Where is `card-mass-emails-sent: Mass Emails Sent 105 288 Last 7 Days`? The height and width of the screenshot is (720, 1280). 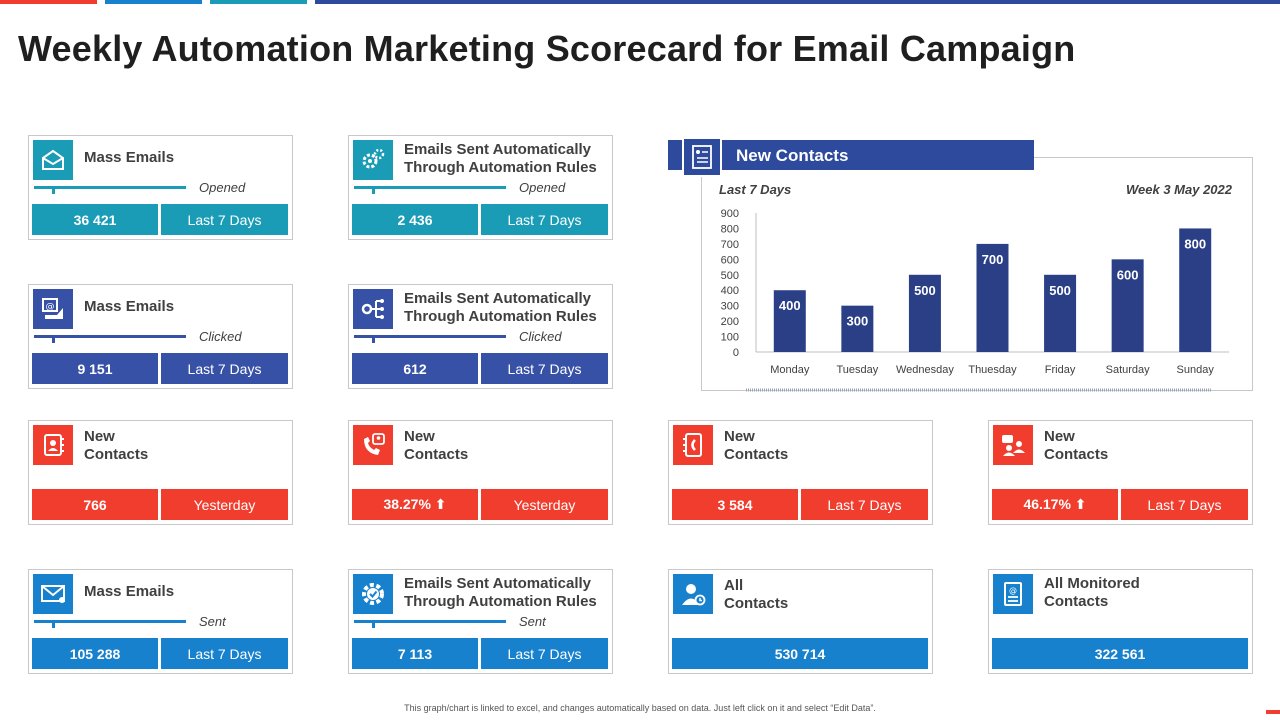 card-mass-emails-sent: Mass Emails Sent 105 288 Last 7 Days is located at coordinates (160, 621).